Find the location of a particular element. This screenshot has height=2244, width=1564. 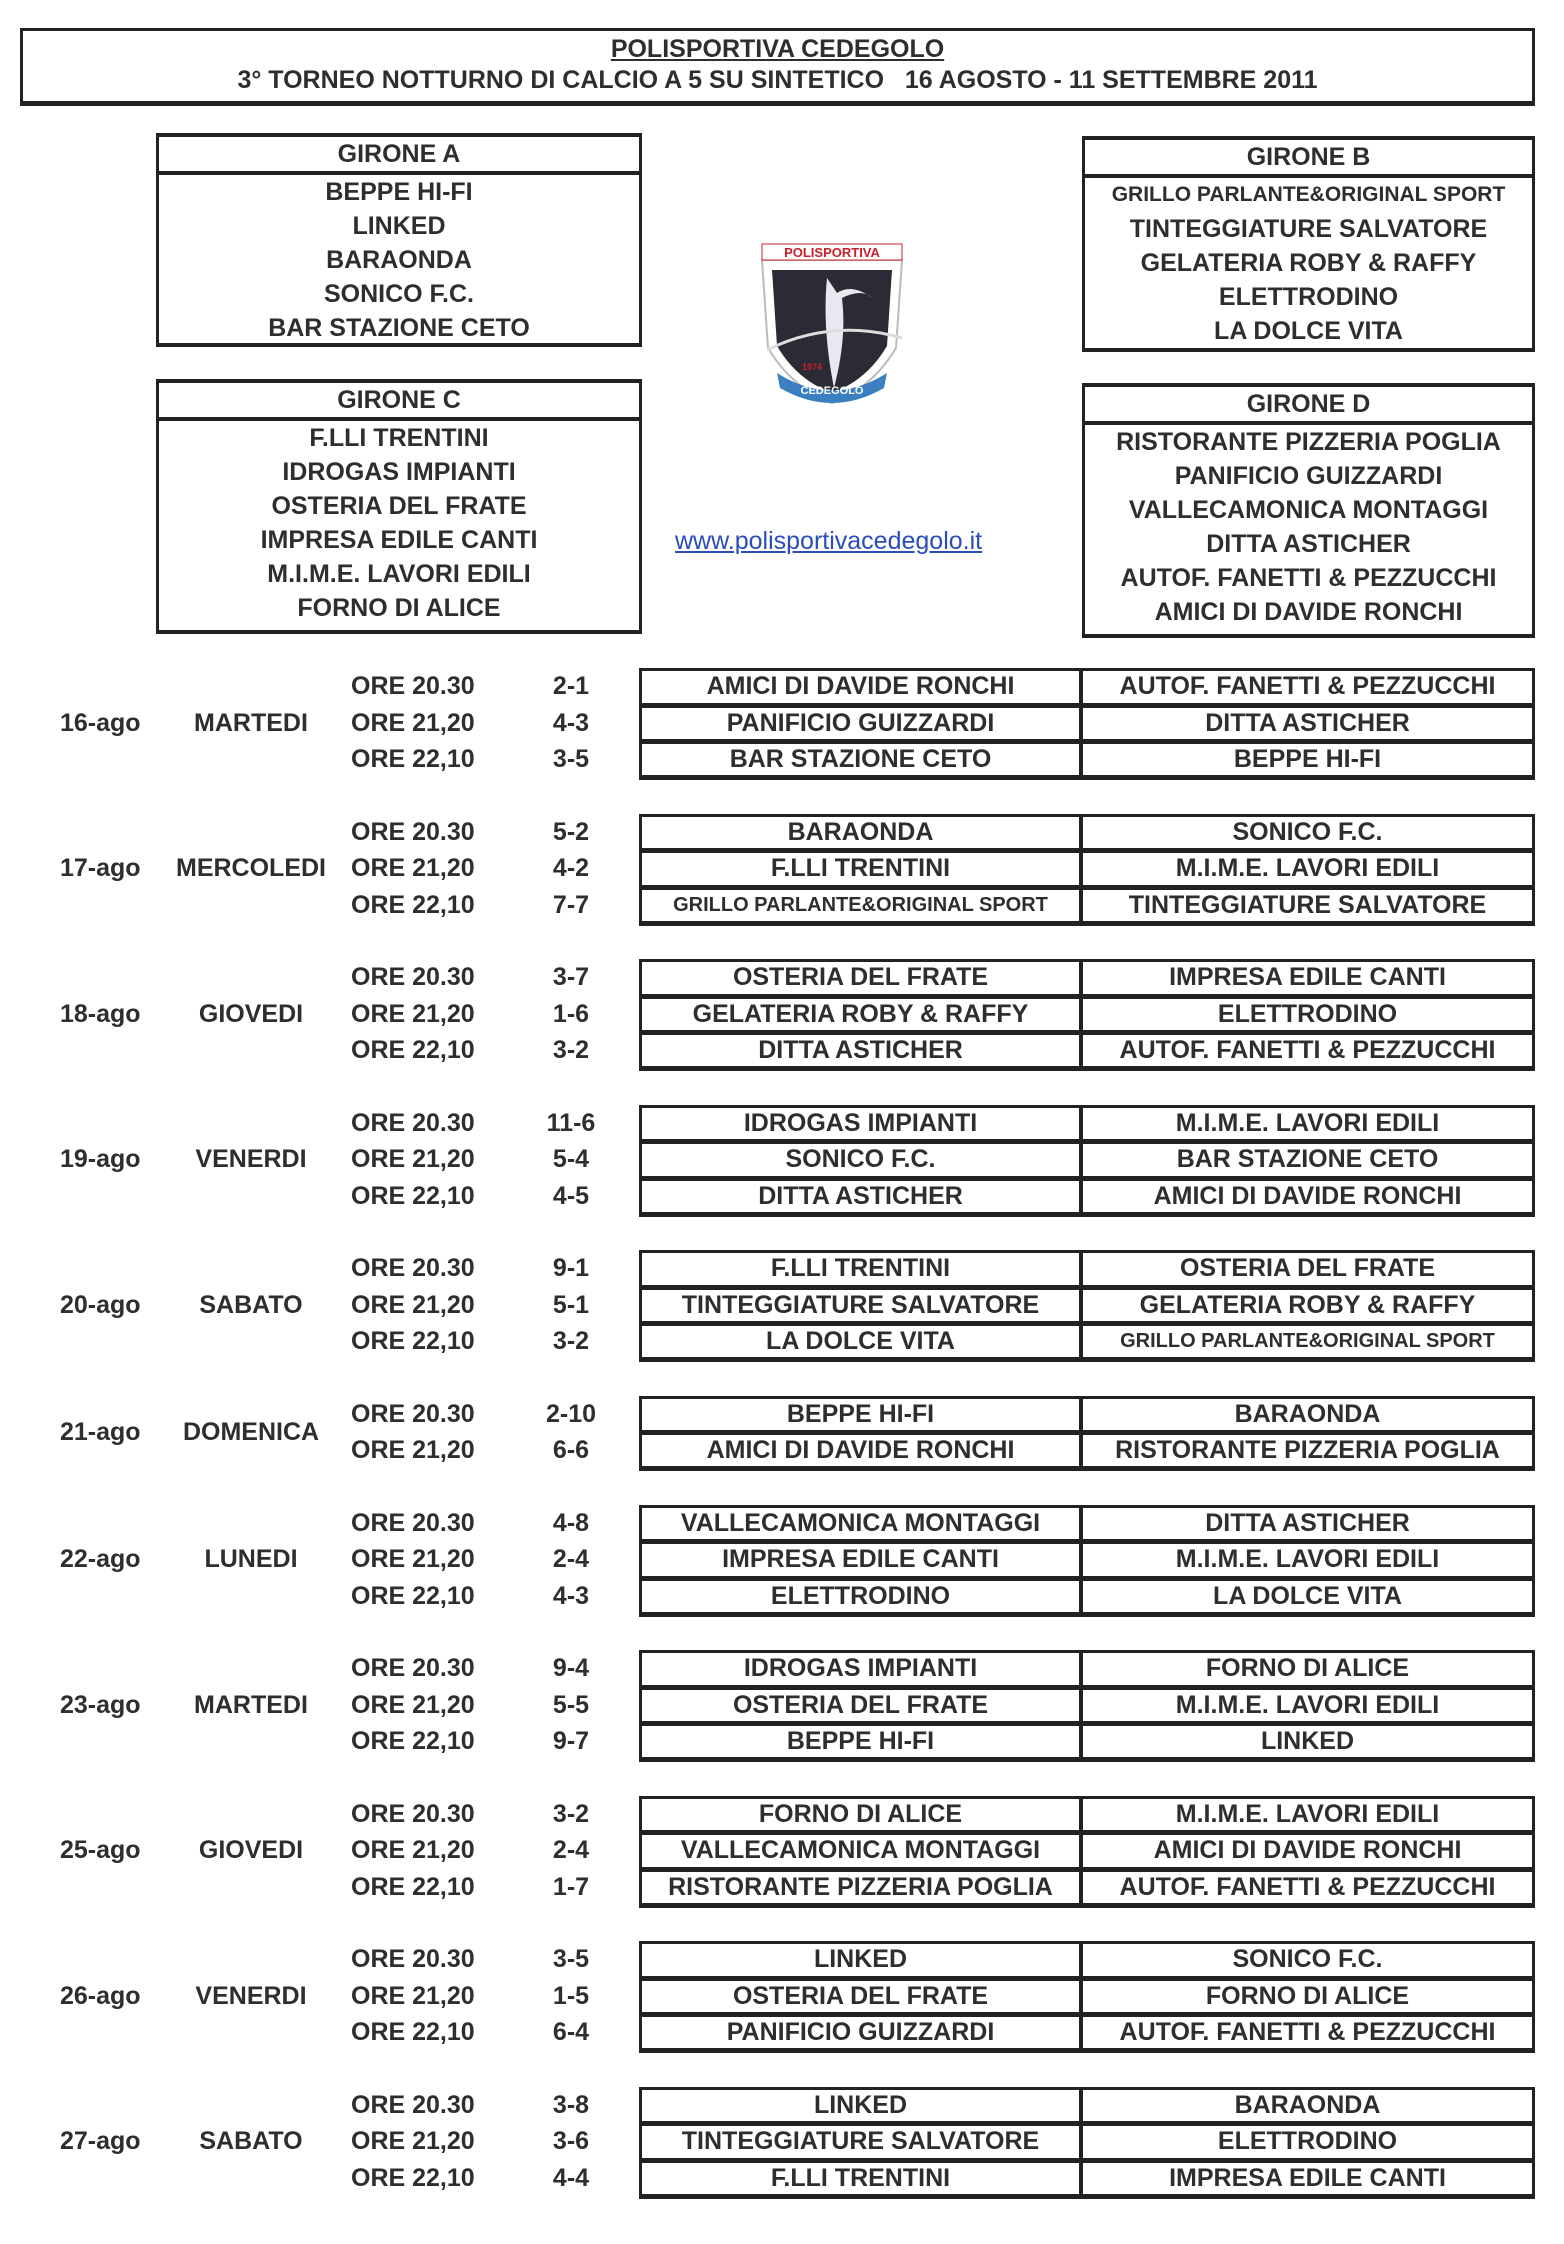

match-score: 3-7 is located at coordinates (571, 977).